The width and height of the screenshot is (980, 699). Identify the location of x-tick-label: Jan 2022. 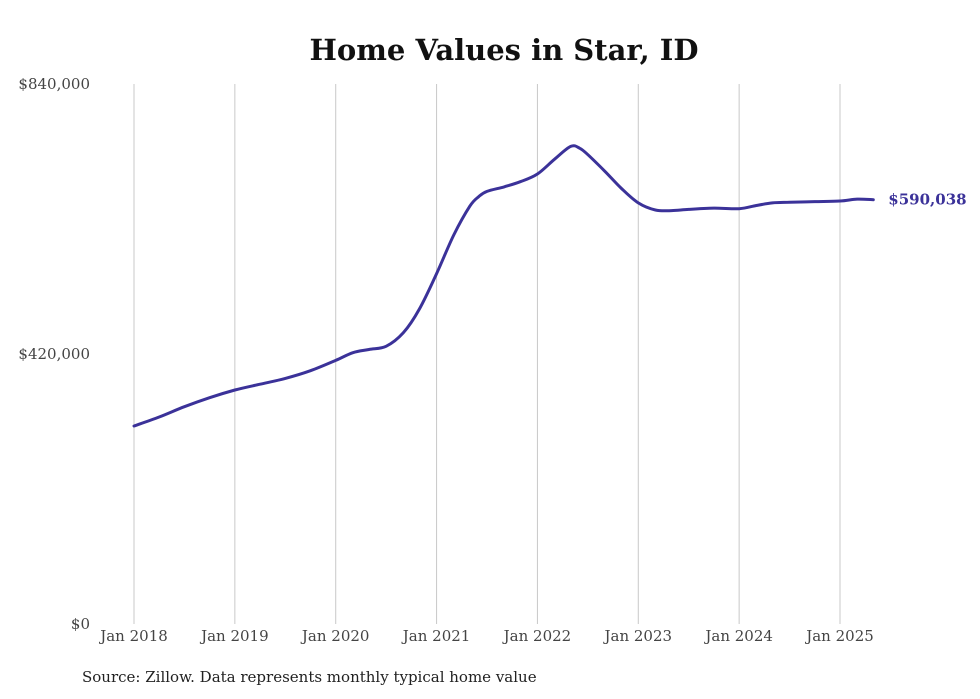
(537, 636).